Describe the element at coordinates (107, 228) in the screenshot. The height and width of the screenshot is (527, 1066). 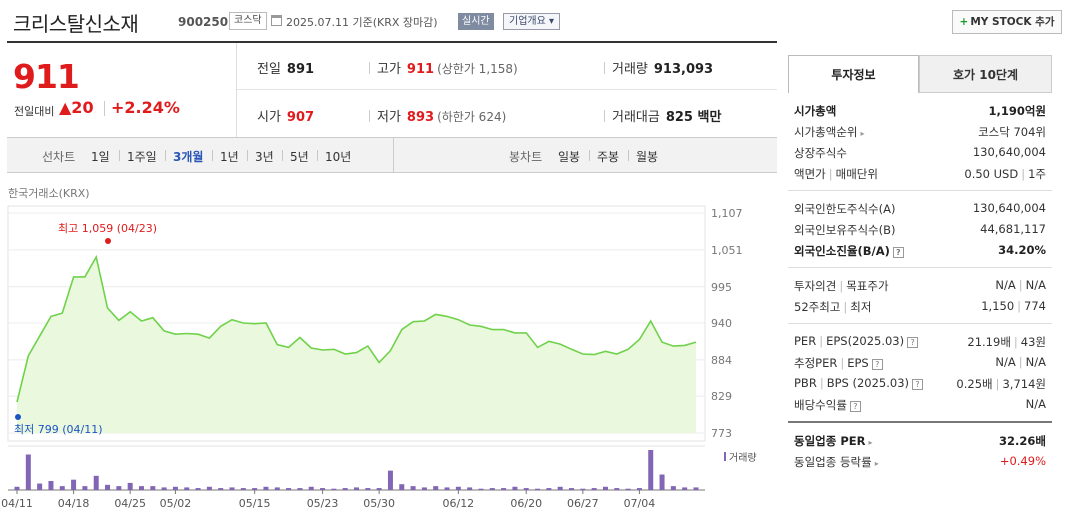
I see `high-label: 최고 1,059 (04/23)` at that location.